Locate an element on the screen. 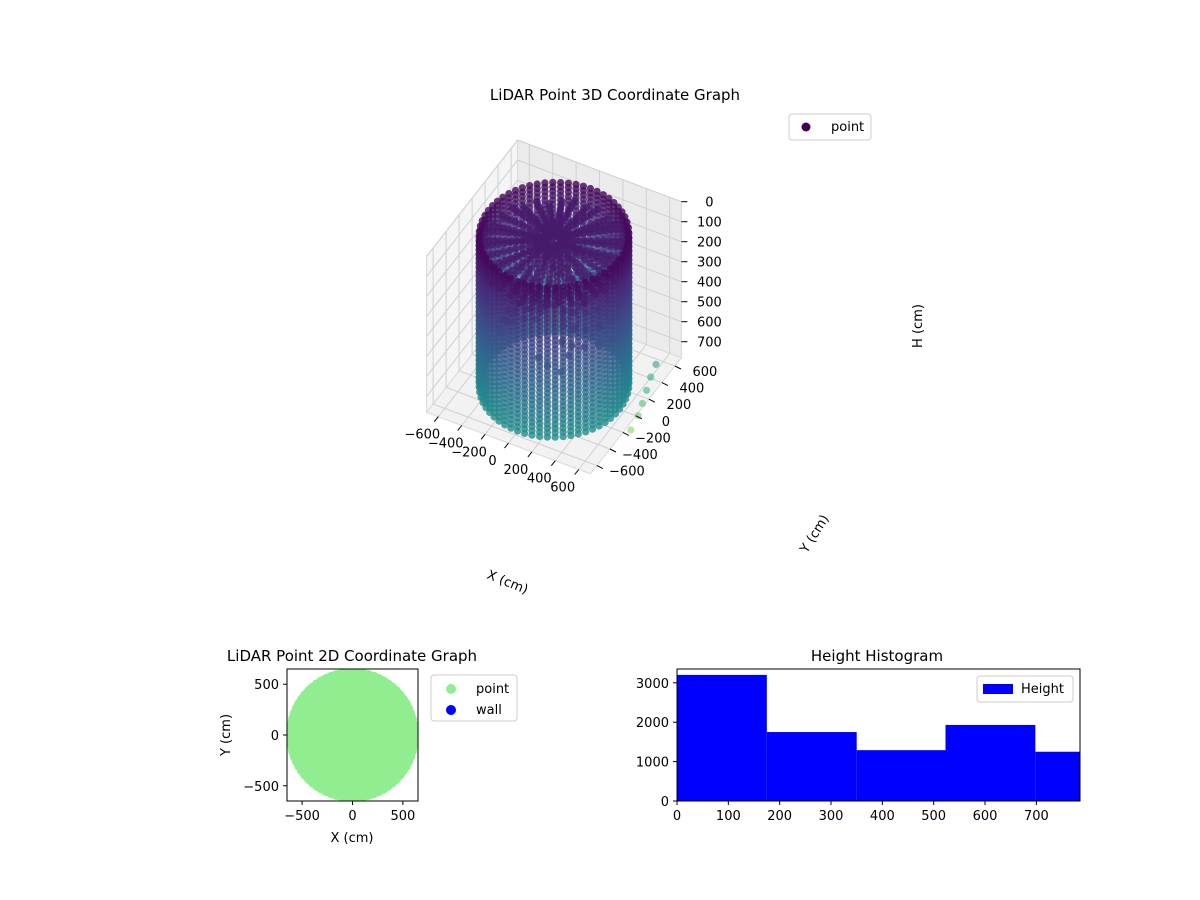 The width and height of the screenshot is (1200, 900). x-tick-label-hist: 100 is located at coordinates (728, 816).